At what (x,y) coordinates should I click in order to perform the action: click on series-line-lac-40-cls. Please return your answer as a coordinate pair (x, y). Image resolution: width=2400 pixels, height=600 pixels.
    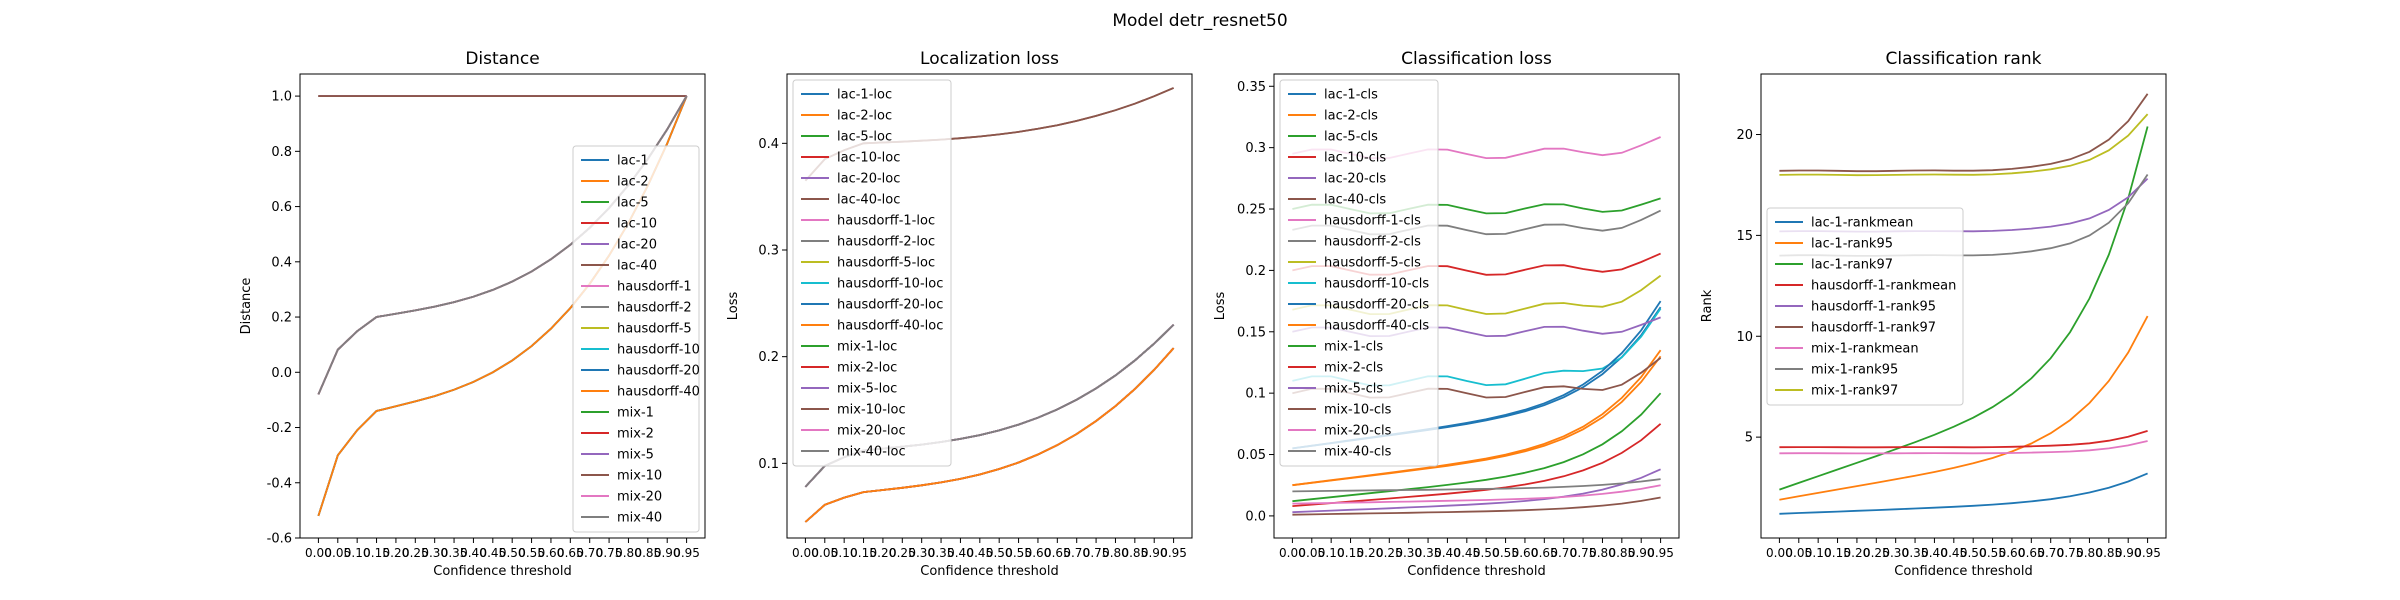
    Looking at the image, I should click on (1476, 506).